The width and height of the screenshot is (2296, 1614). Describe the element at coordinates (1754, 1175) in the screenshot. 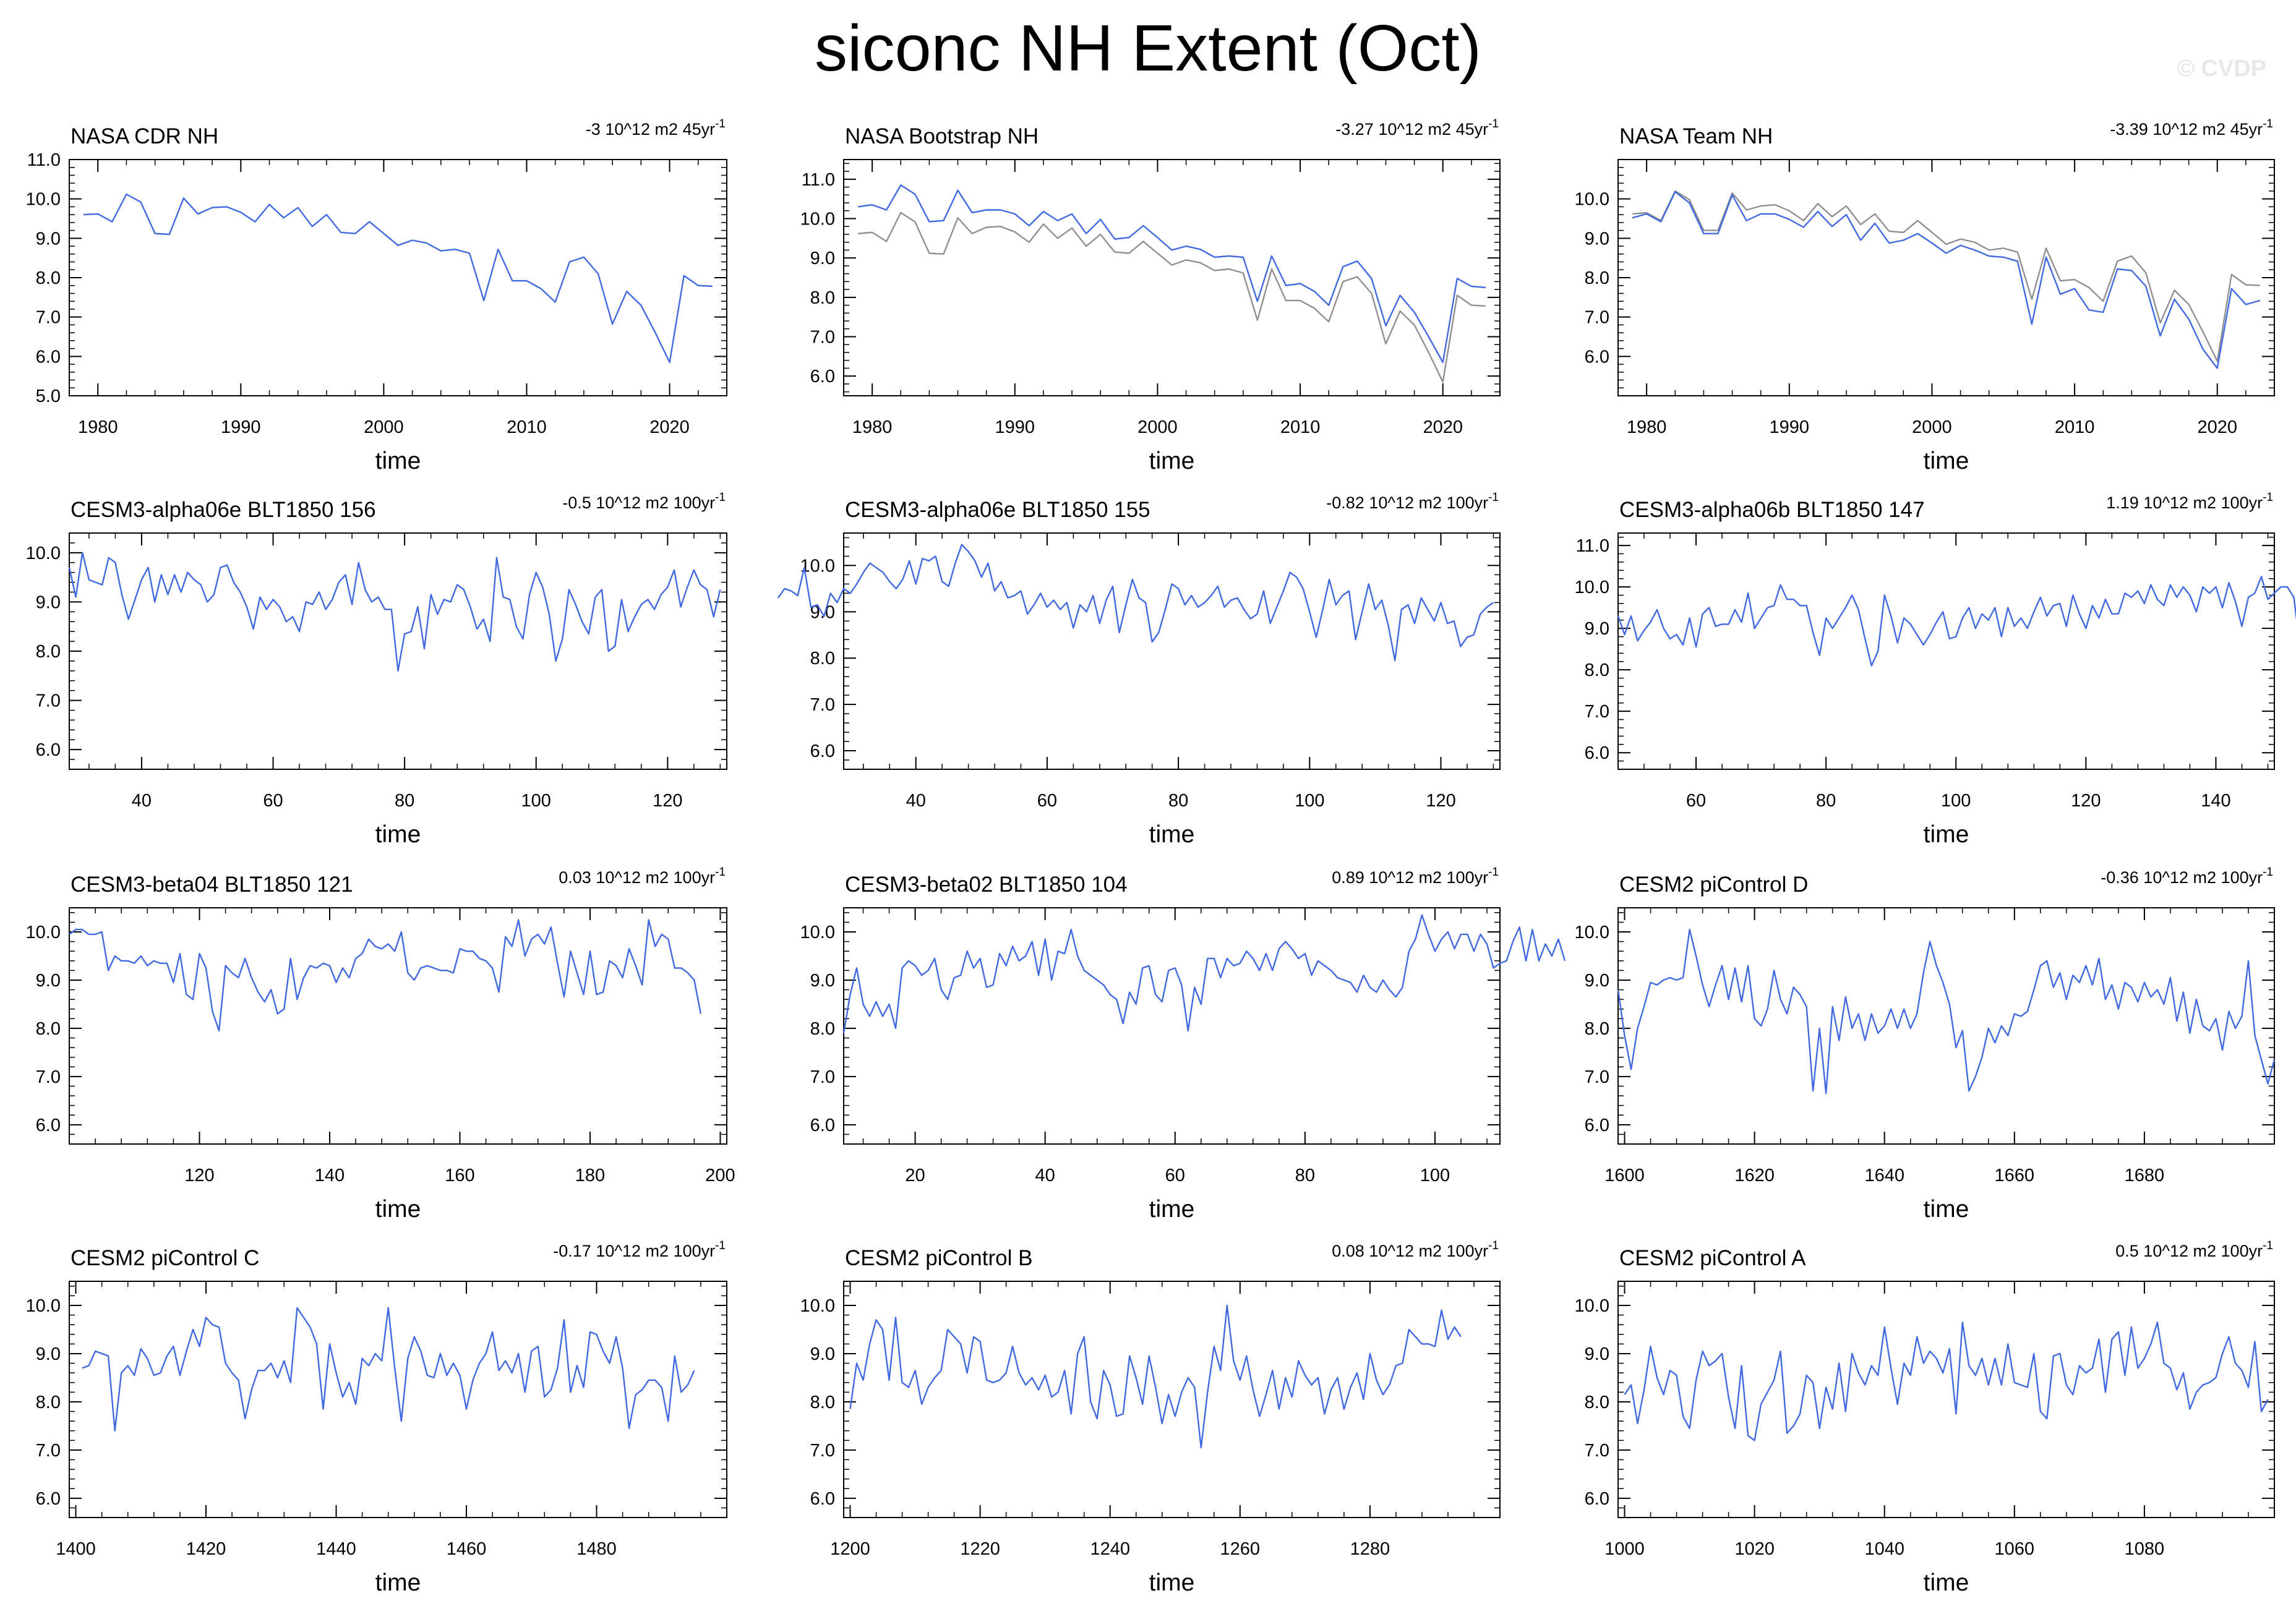

I see `x-tick-label: 1620` at that location.